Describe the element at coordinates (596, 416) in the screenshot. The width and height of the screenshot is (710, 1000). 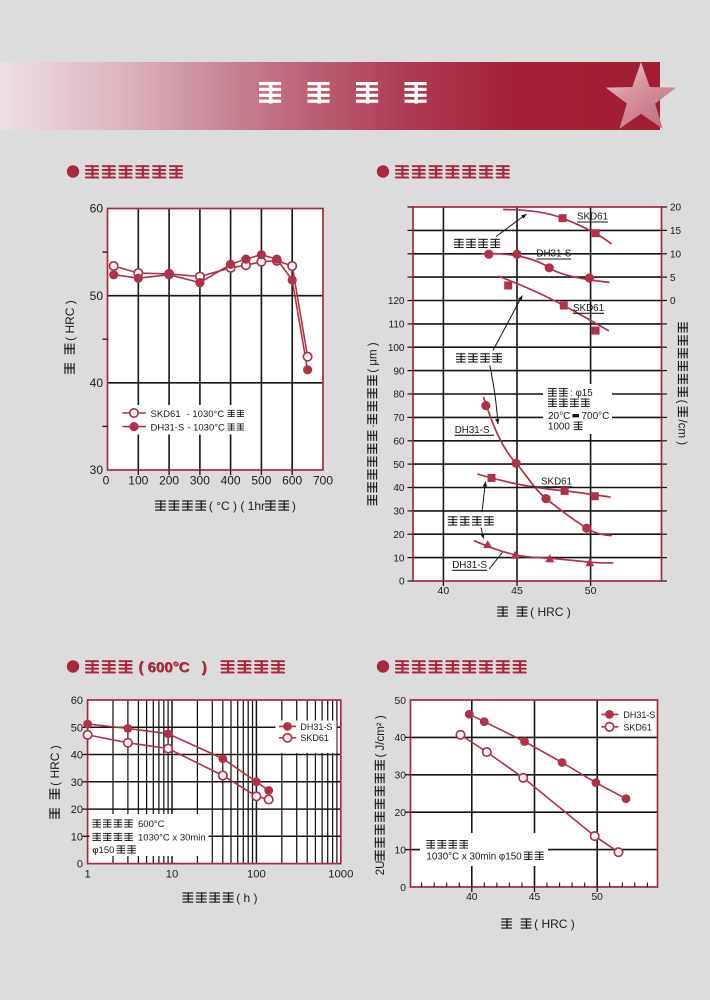
I see `svg-text: 700°C` at that location.